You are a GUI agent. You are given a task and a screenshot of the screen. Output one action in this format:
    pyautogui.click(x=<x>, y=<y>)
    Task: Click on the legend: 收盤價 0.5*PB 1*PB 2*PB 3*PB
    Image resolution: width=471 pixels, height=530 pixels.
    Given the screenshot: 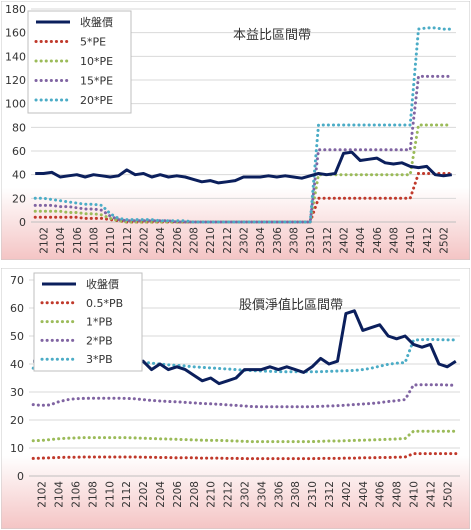 What is the action you would take?
    pyautogui.click(x=88, y=322)
    